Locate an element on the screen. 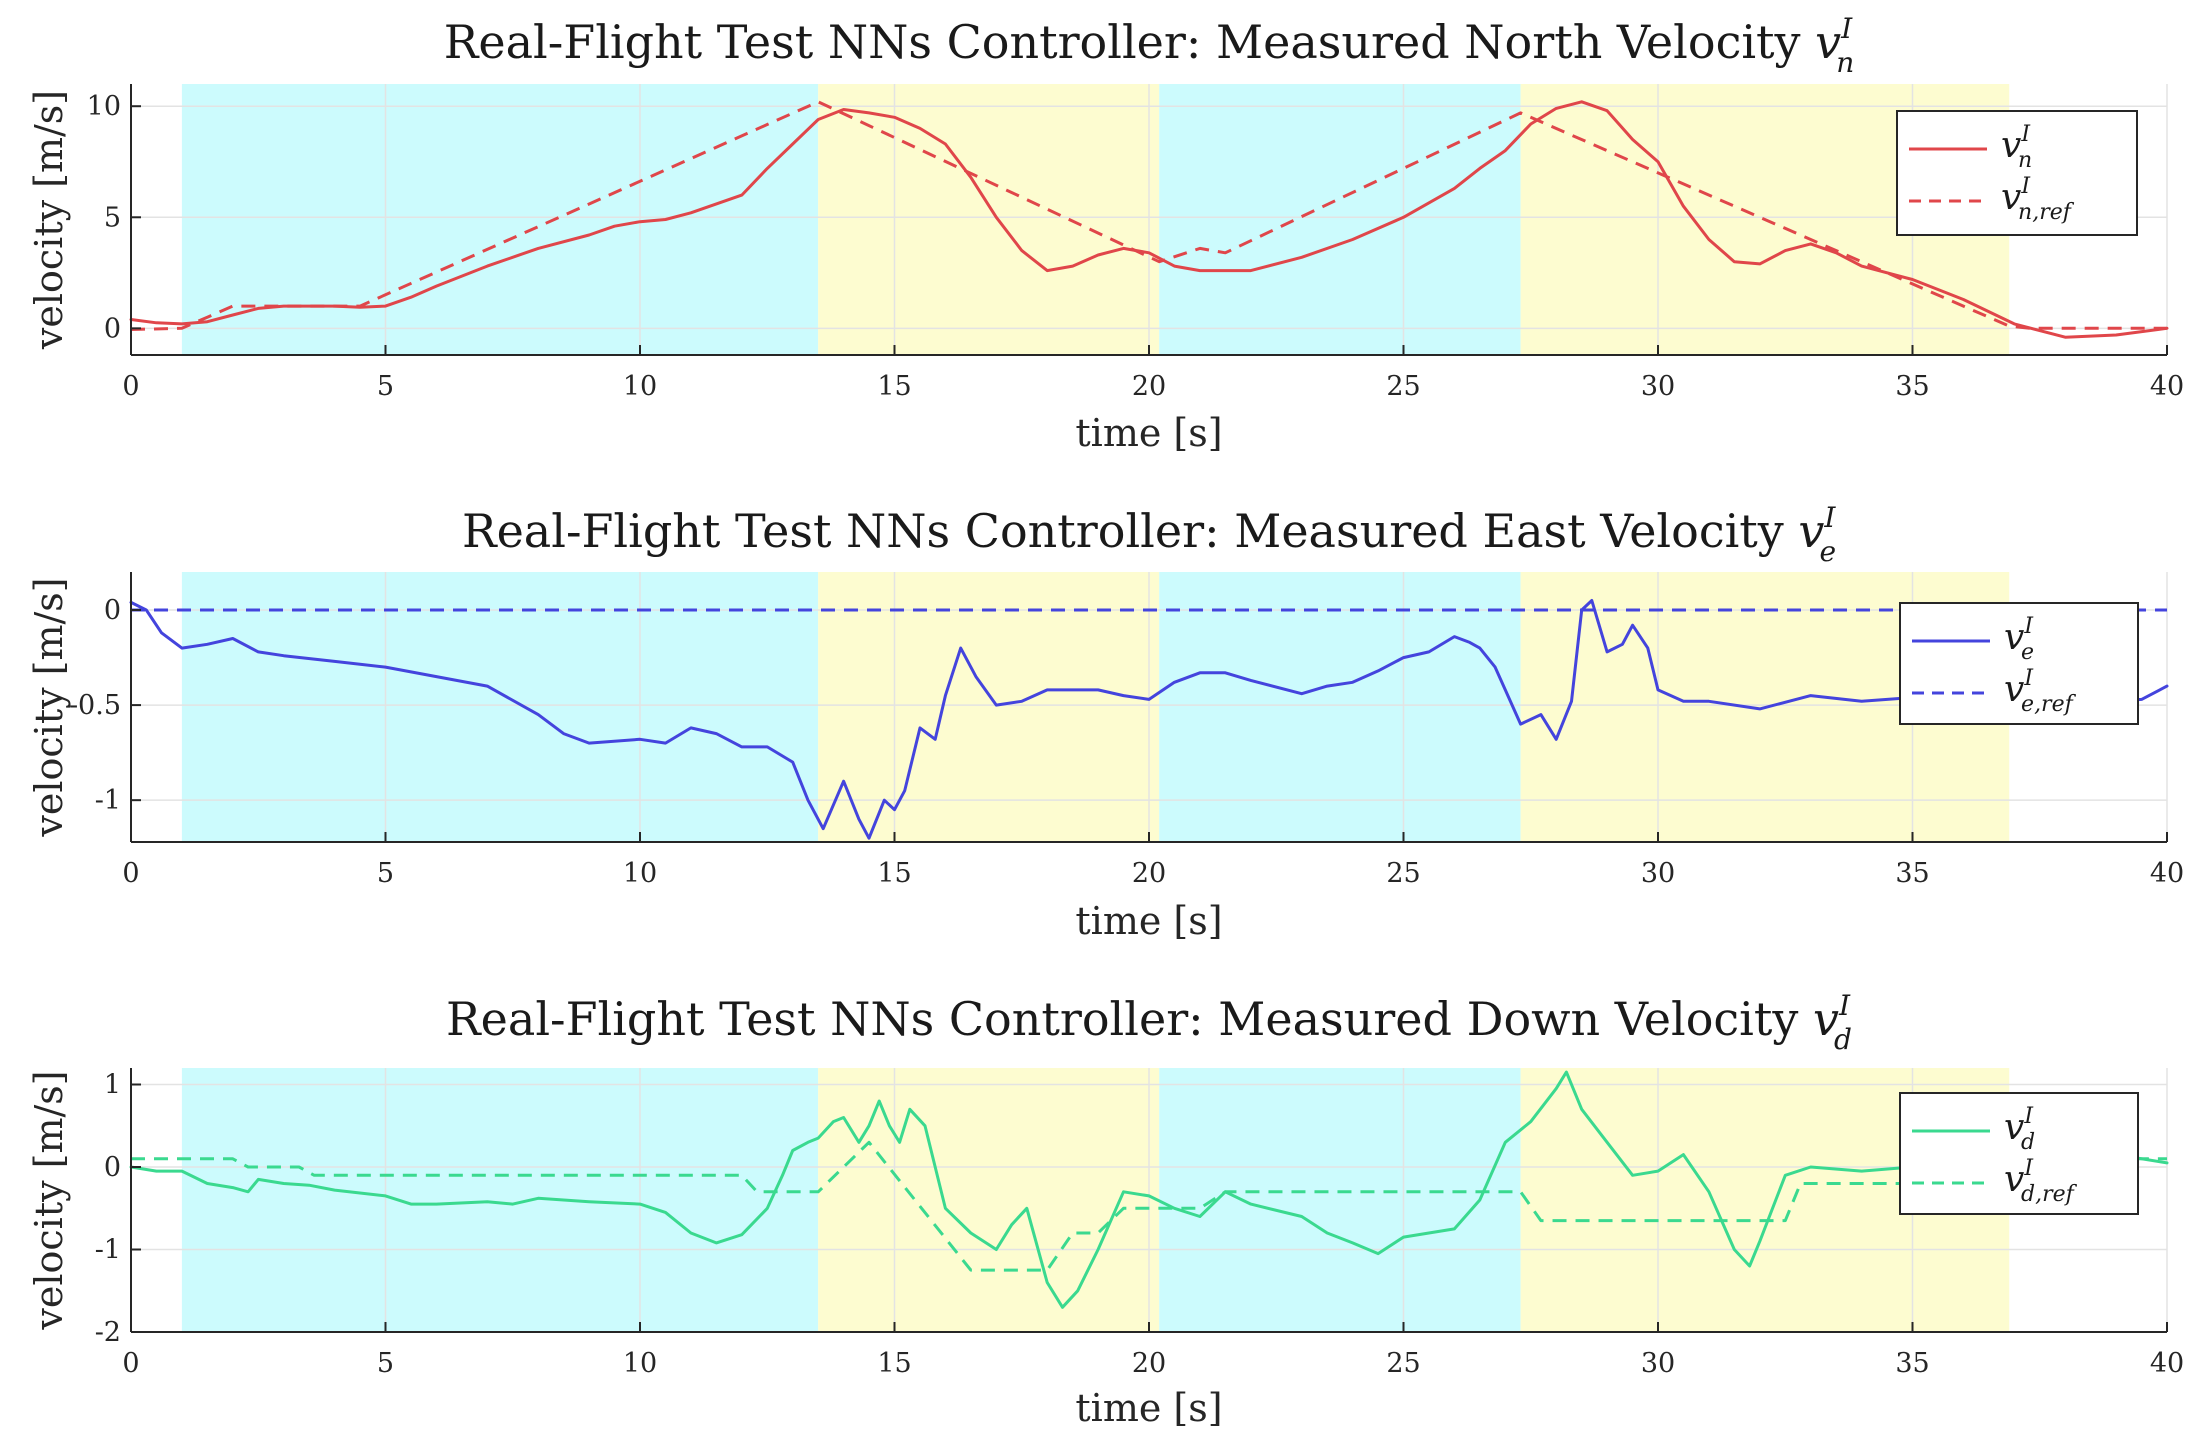  legend: vI dvI d,ref is located at coordinates (2019, 1153).